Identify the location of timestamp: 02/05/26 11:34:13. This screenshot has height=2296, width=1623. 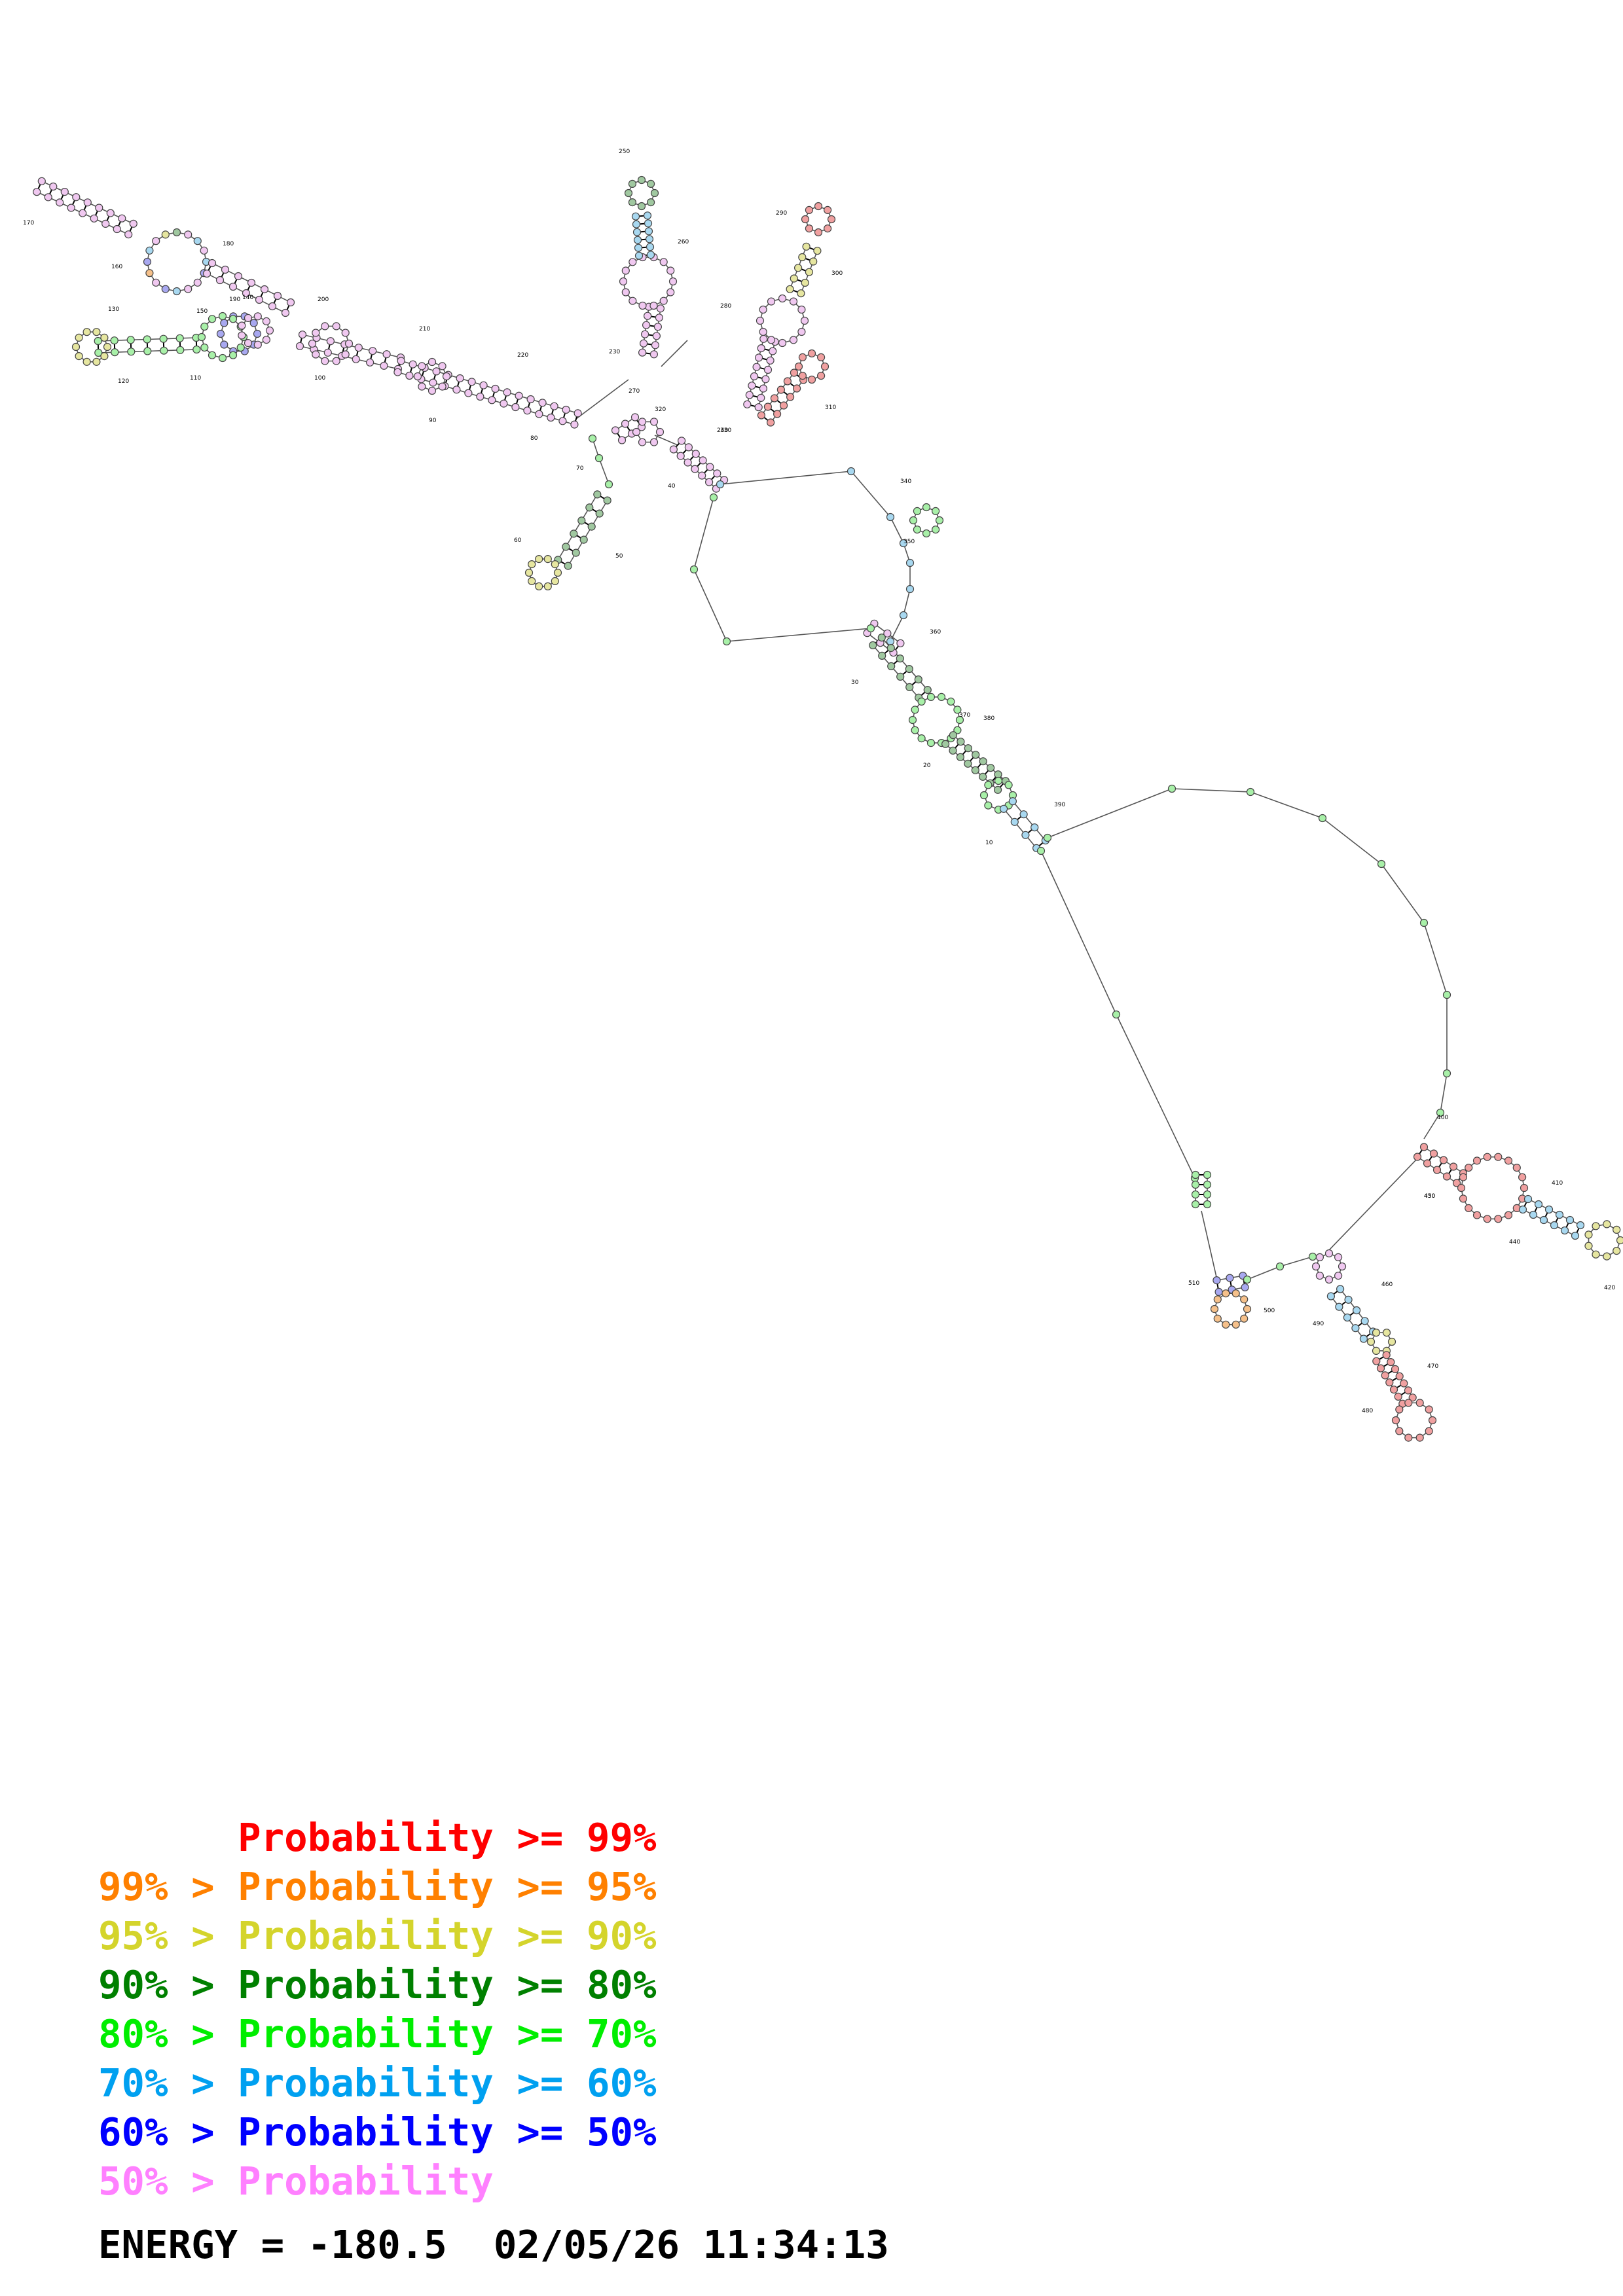
(691, 2244).